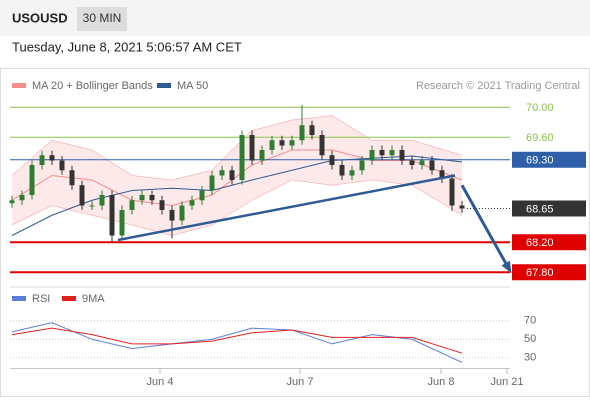 The width and height of the screenshot is (590, 400). I want to click on bollinger-lower, so click(237, 207).